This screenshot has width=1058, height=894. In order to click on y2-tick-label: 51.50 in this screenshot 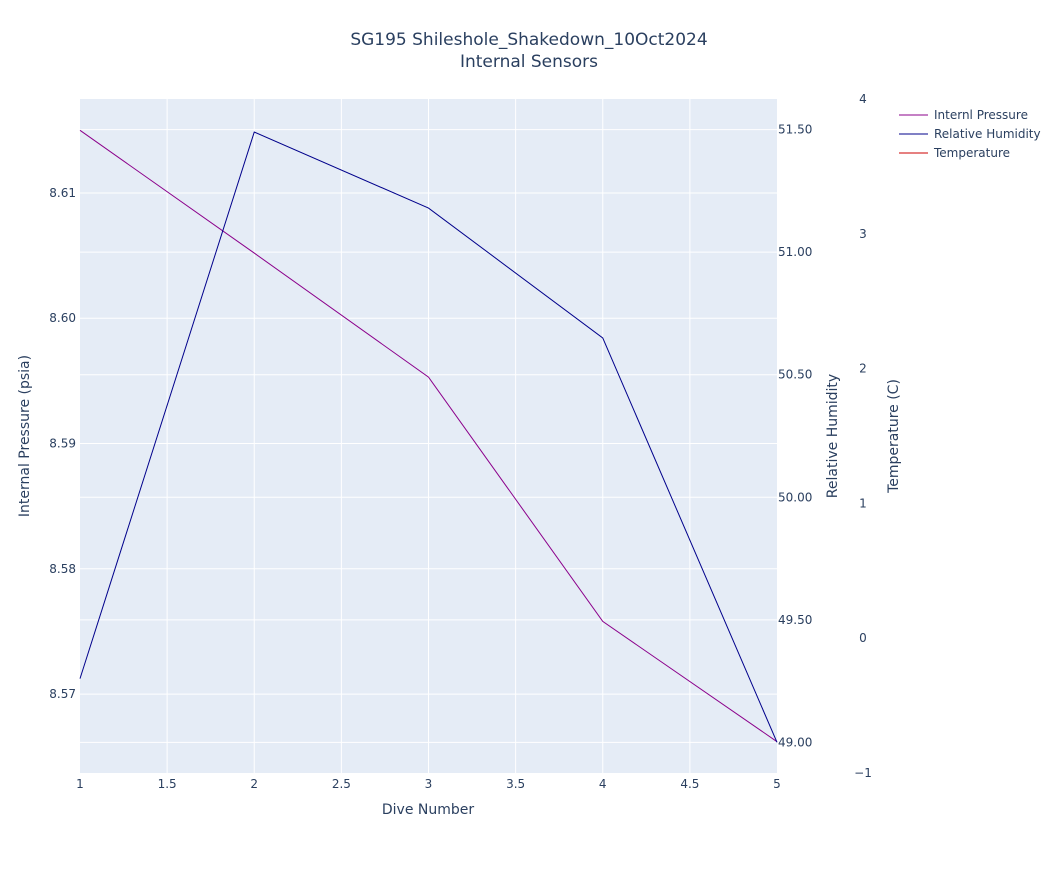, I will do `click(795, 130)`.